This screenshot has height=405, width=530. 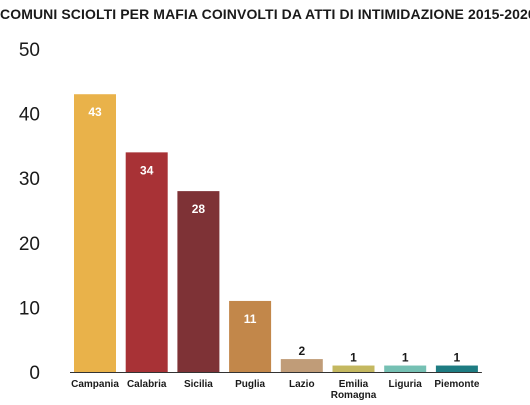 I want to click on y-tick-label: 40, so click(x=29, y=115).